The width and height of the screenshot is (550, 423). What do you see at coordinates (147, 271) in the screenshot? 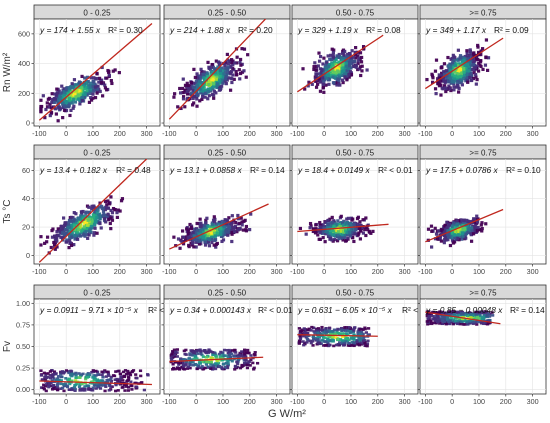
I see `x-tick-label: 300` at bounding box center [147, 271].